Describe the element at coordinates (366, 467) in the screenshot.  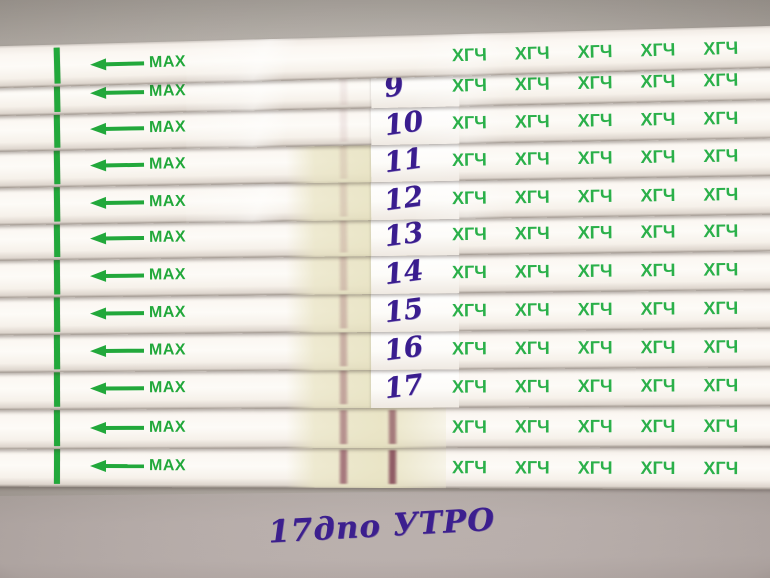
I see `sample-pad-region` at that location.